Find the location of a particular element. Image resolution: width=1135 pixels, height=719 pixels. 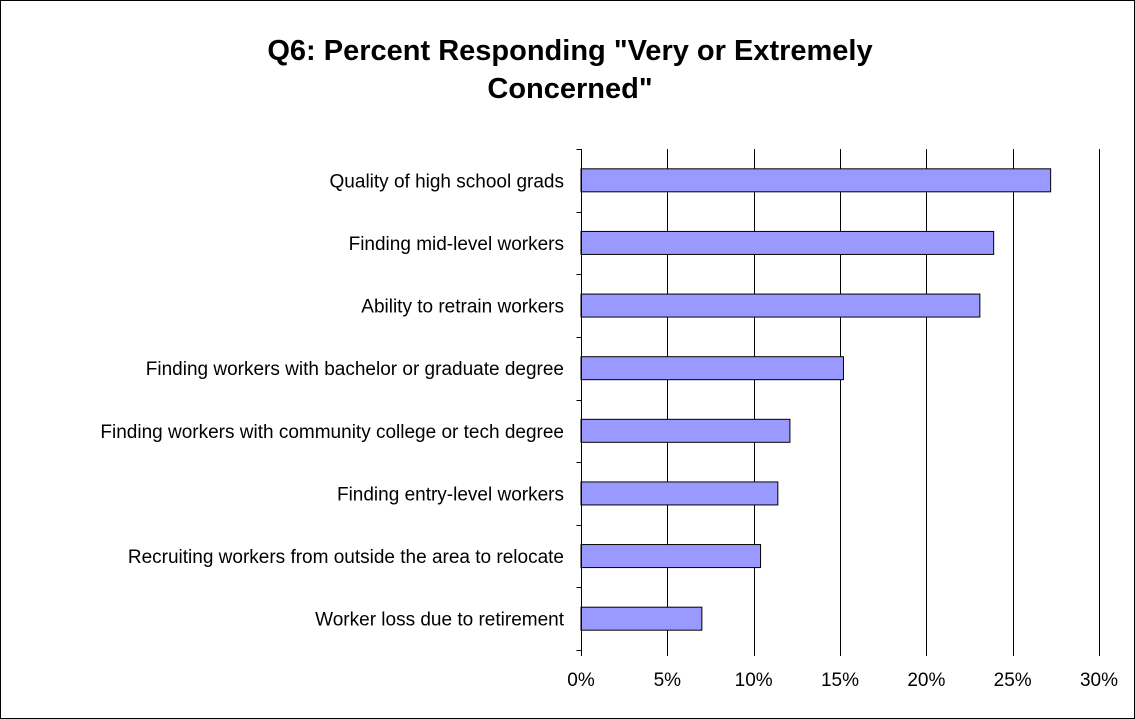

x-tick-label-25: 25% is located at coordinates (1013, 680).